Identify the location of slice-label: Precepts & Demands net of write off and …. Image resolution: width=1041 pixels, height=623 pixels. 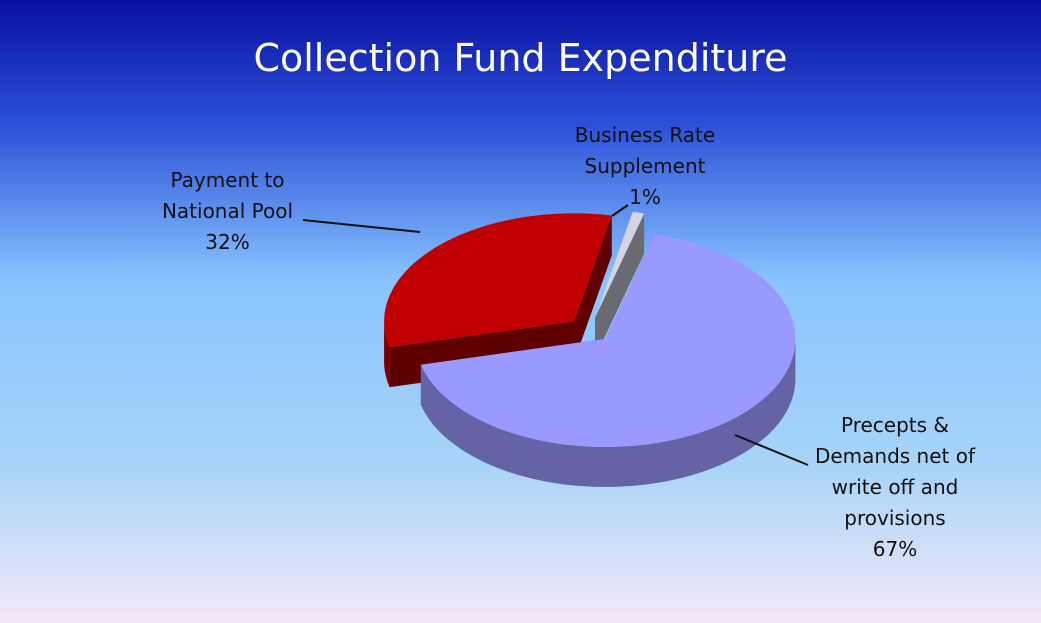
(895, 487).